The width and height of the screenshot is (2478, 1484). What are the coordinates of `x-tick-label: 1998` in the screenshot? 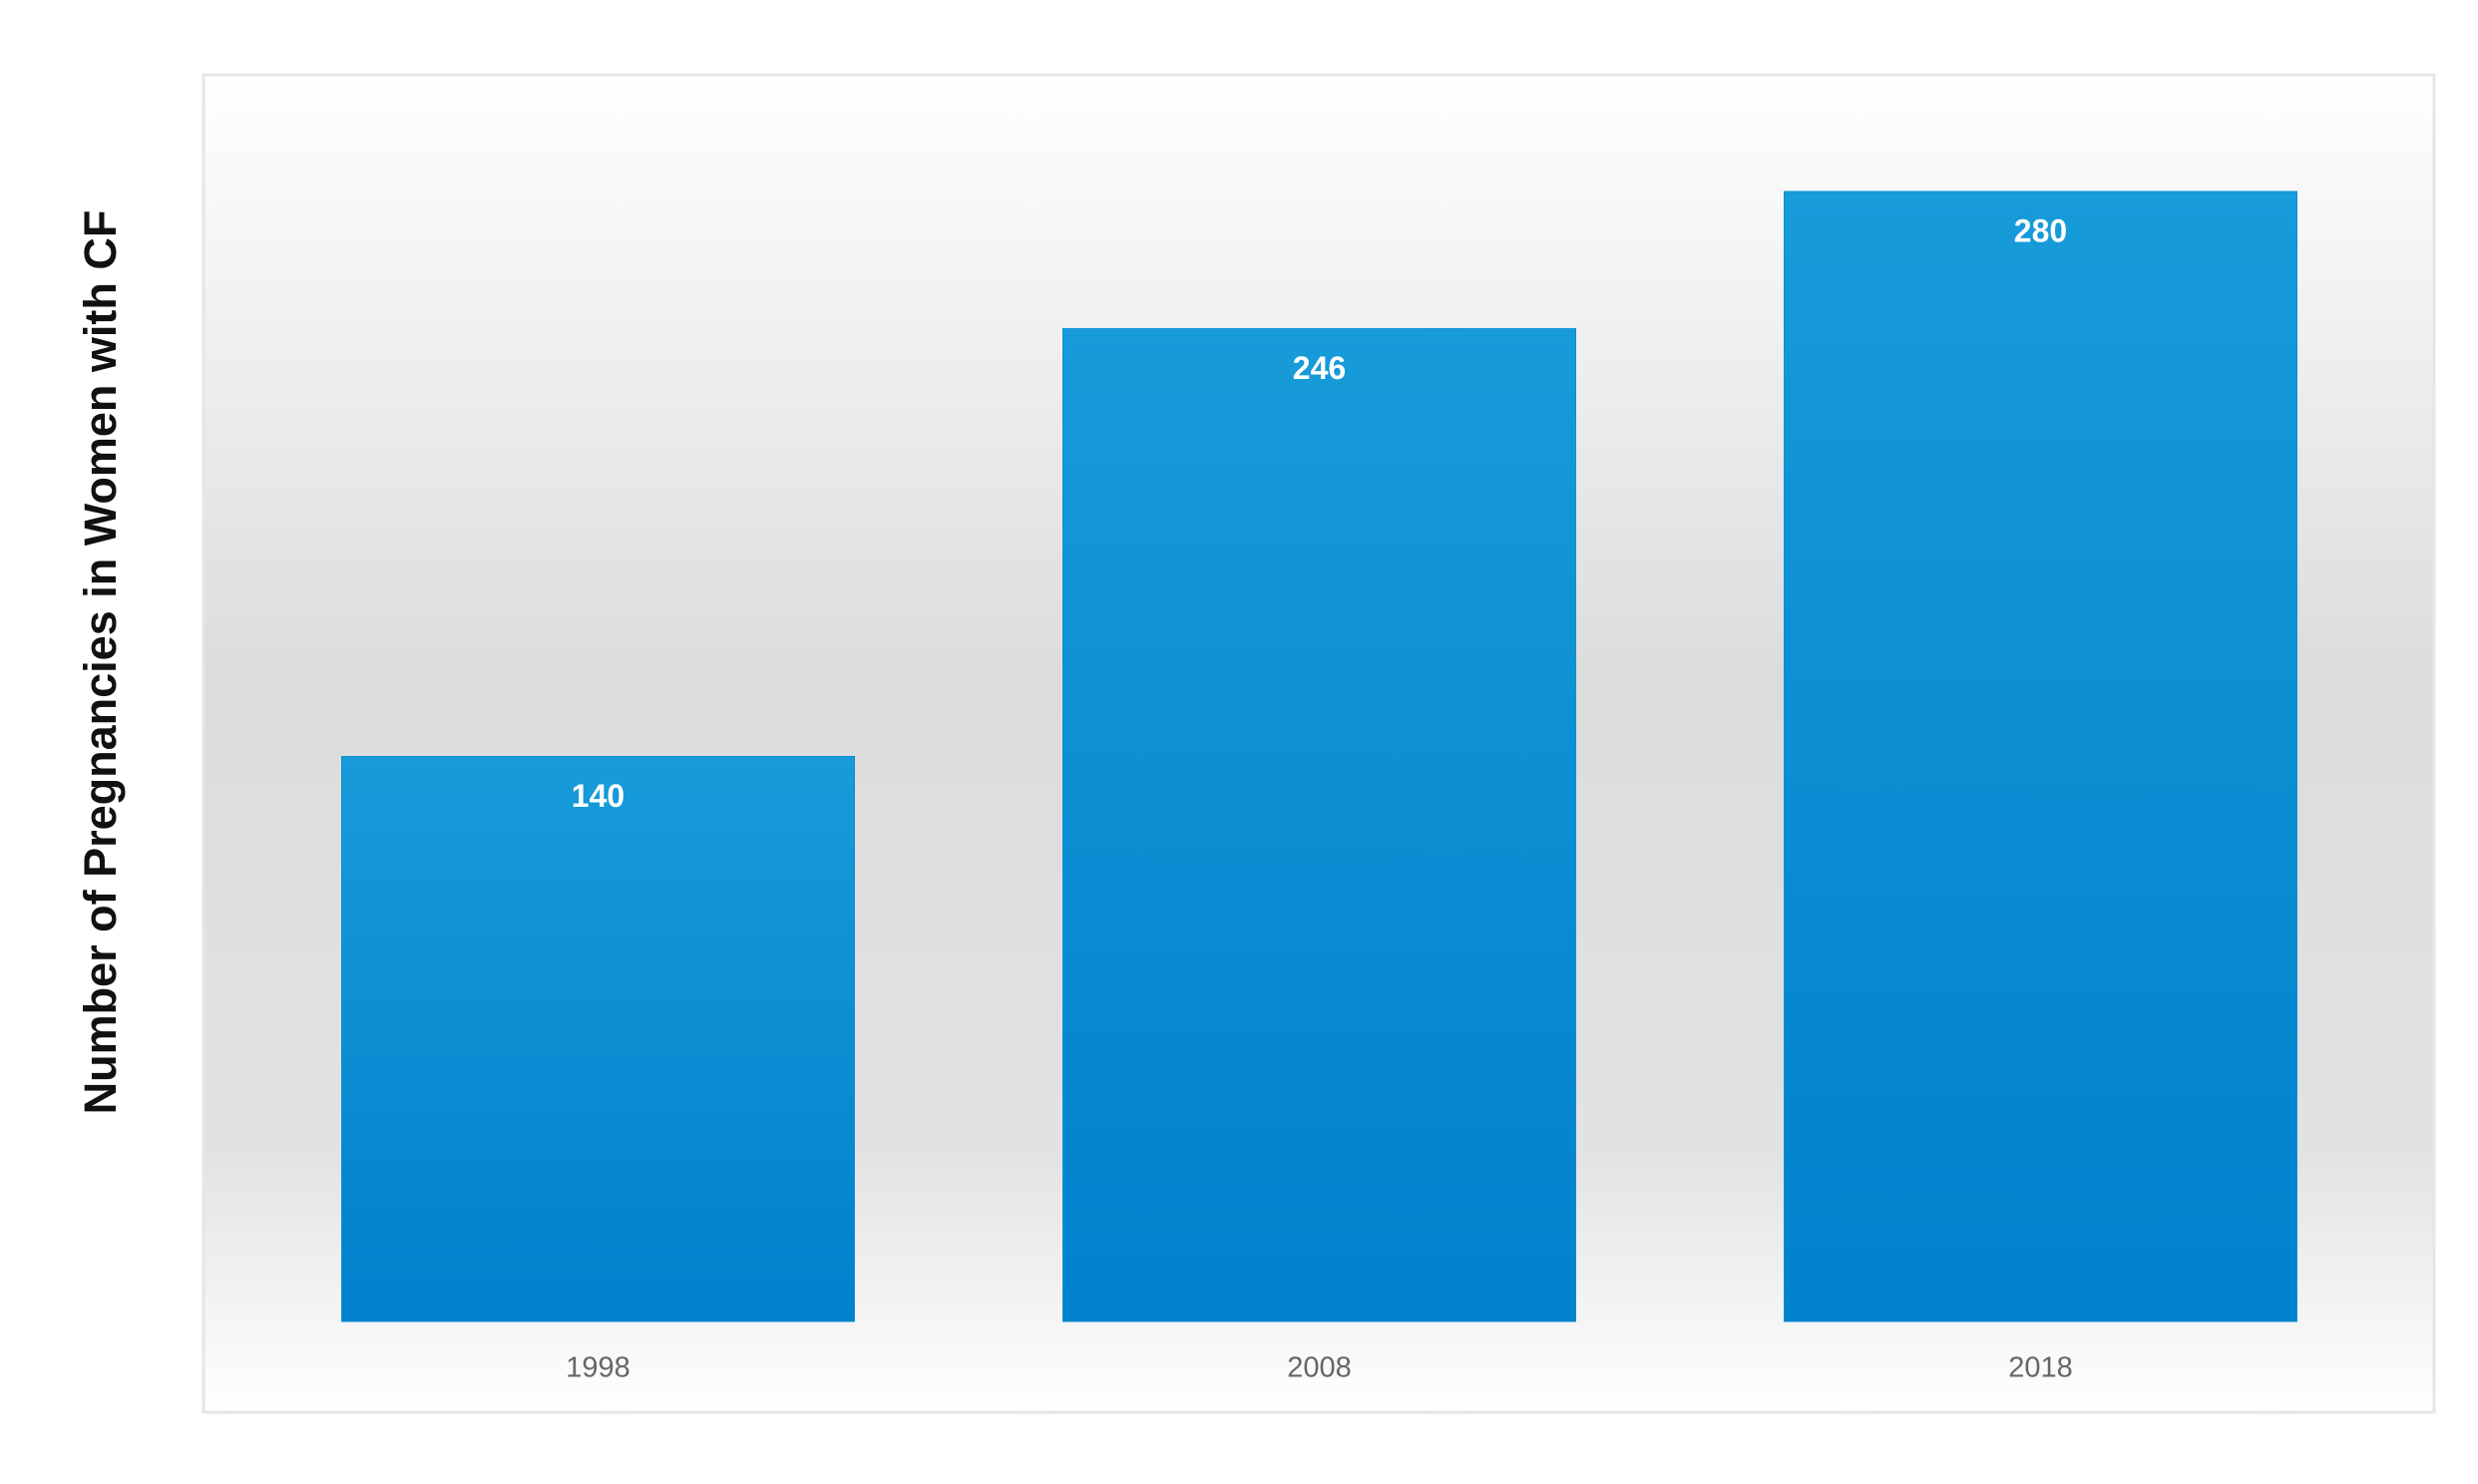 It's located at (598, 1368).